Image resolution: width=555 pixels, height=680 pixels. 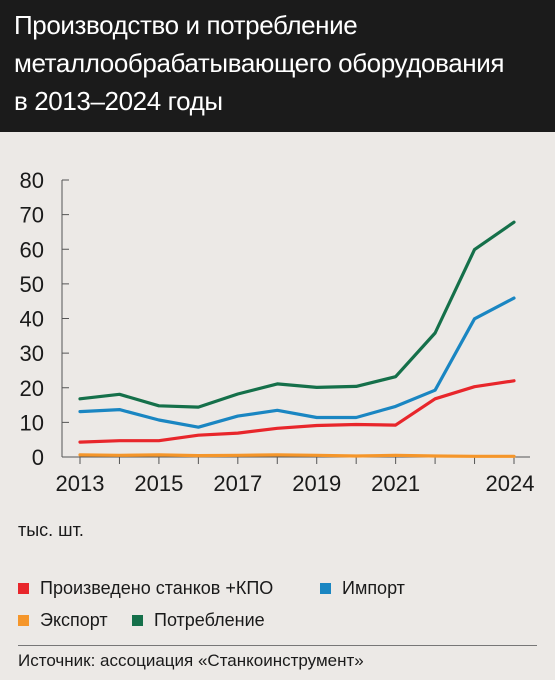 I want to click on legend-item-export: Экспорт, so click(x=63, y=620).